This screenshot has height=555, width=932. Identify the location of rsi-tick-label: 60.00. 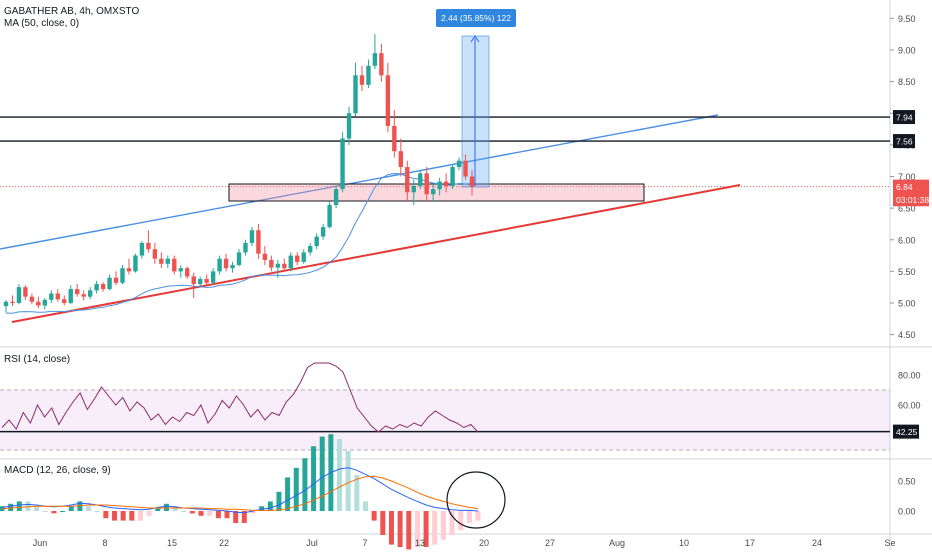
(909, 406).